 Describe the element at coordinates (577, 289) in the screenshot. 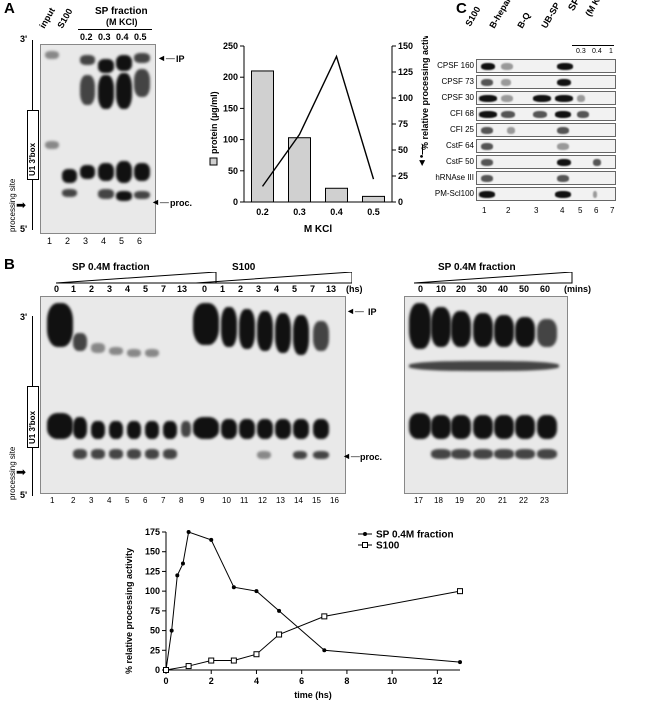

I see `mins-unit: (mins)` at that location.